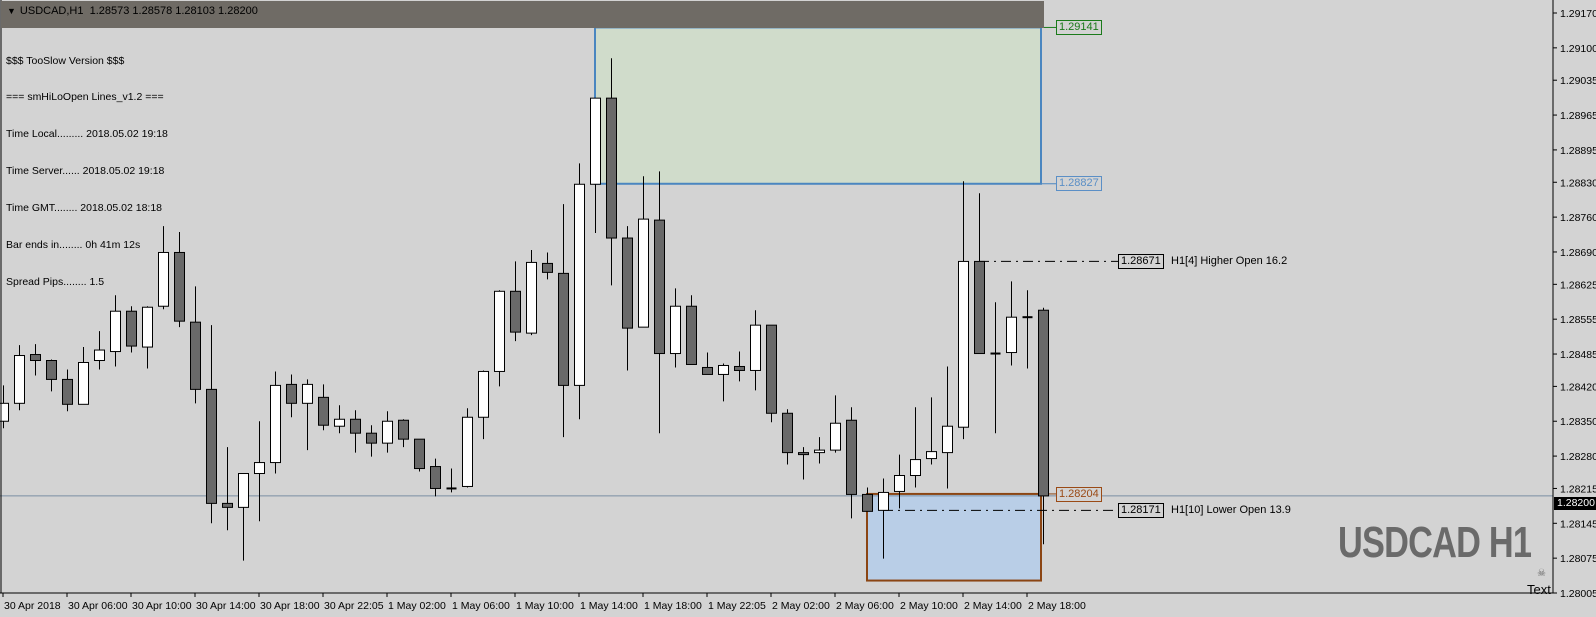 The height and width of the screenshot is (617, 1596). What do you see at coordinates (85, 97) in the screenshot?
I see `info-line: === smHiLoOpen Lines_v1.2 ===` at bounding box center [85, 97].